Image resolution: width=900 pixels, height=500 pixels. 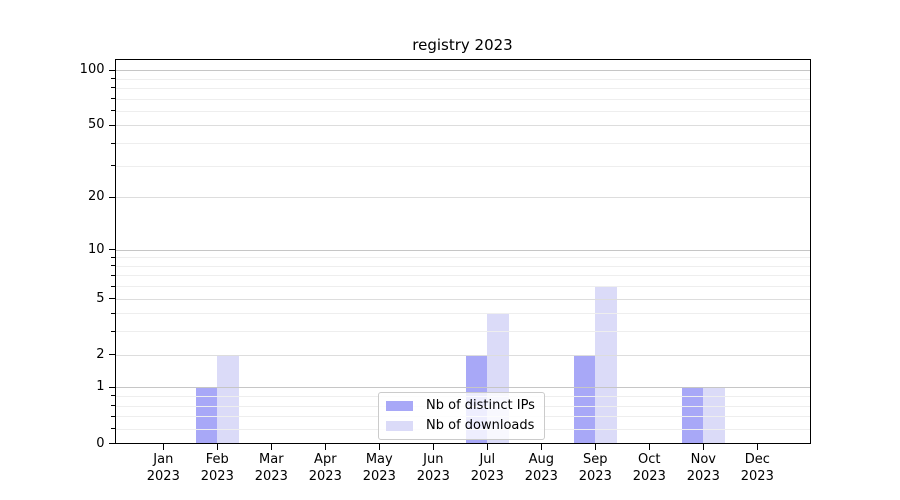 What do you see at coordinates (228, 399) in the screenshot?
I see `bar-downloads-feb` at bounding box center [228, 399].